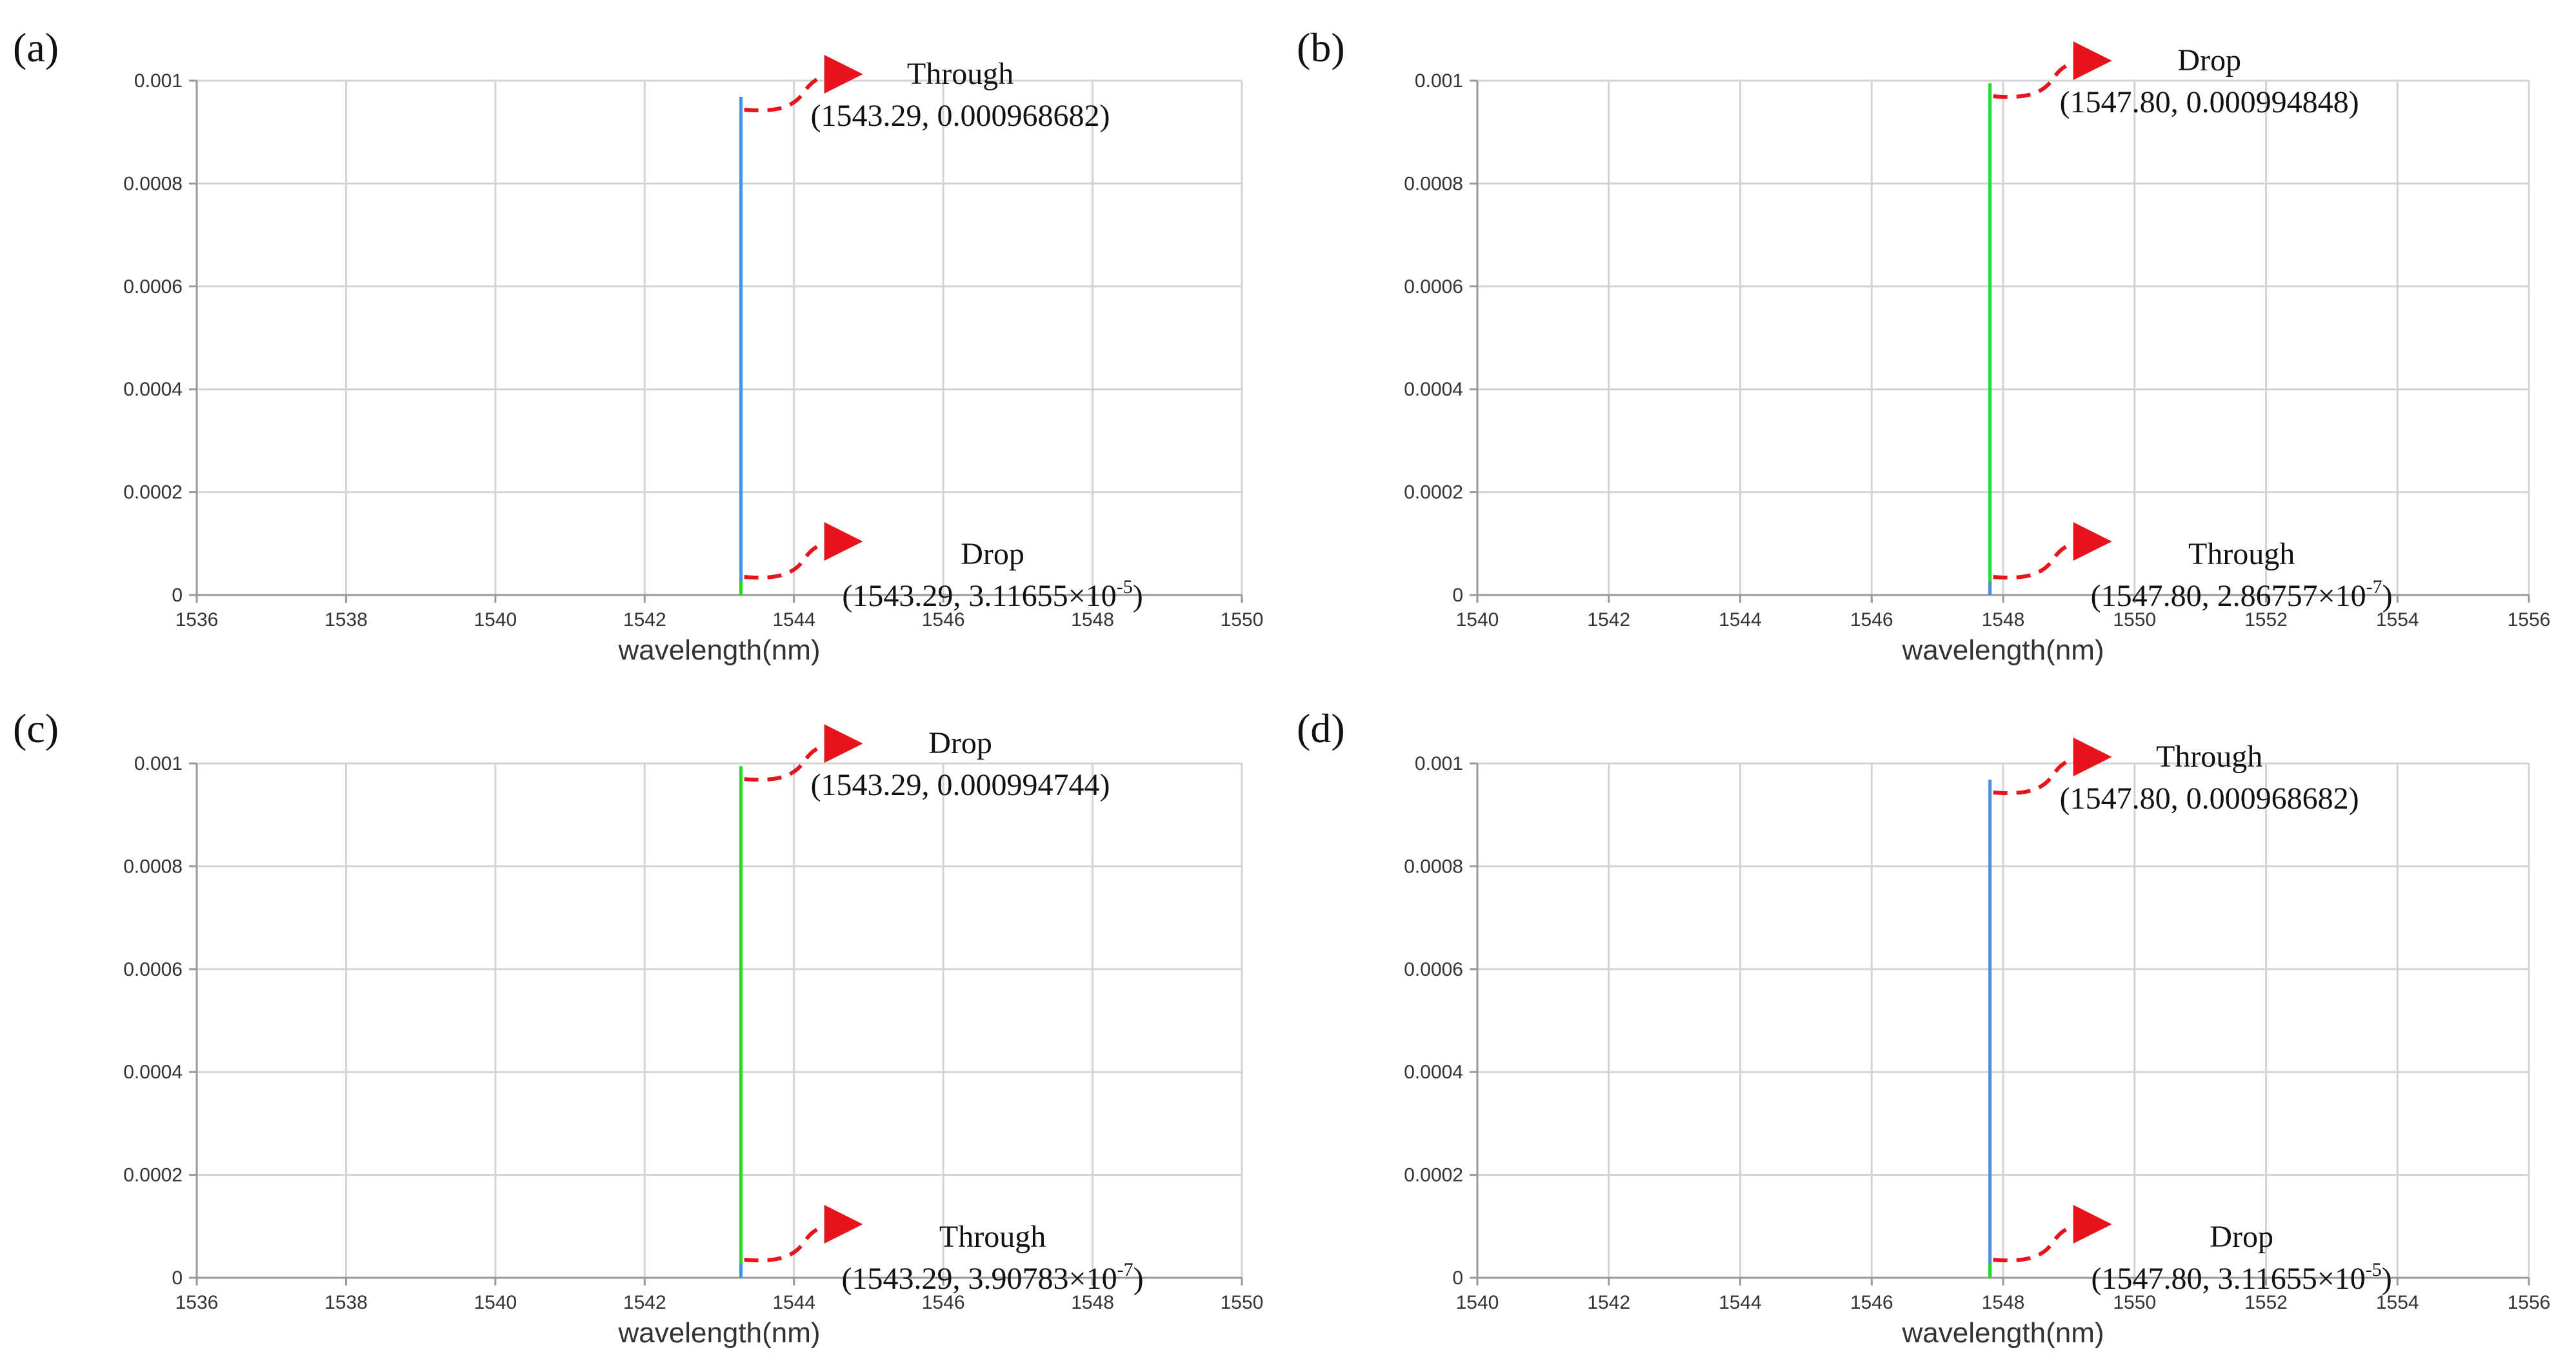  Describe the element at coordinates (2241, 1277) in the screenshot. I see `annotation-coordinate: (1547.80, 3.11655×10-5)` at that location.